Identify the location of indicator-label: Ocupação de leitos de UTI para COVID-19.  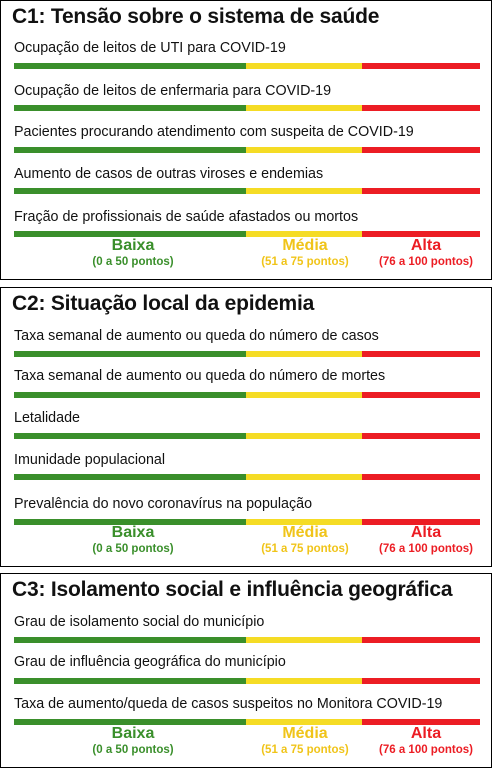
(150, 48).